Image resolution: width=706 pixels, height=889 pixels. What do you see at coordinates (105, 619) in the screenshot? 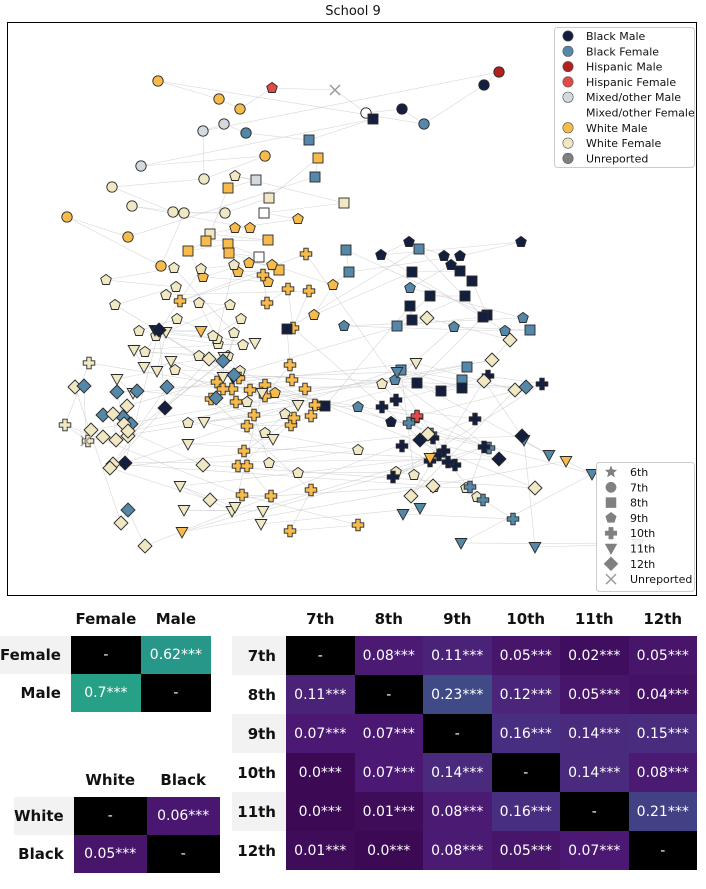
I see `column-header: Female` at bounding box center [105, 619].